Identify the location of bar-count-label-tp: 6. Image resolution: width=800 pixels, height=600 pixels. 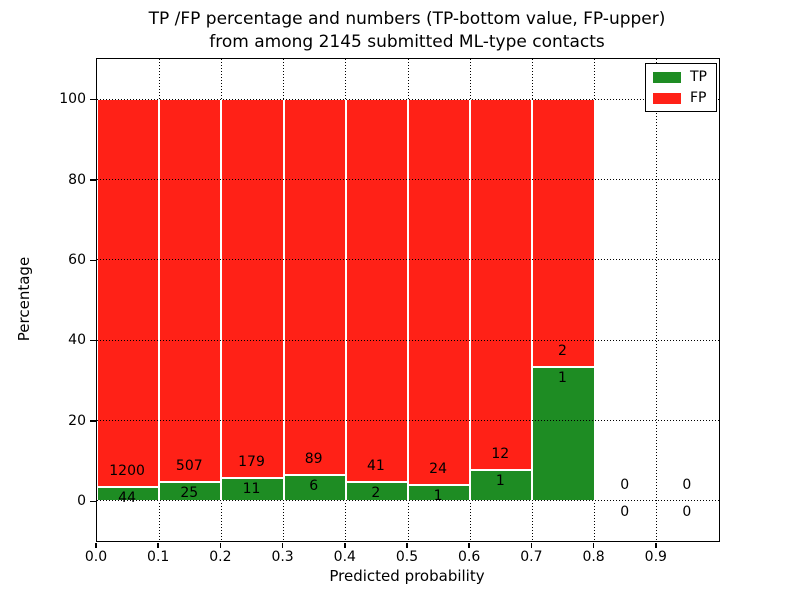
(314, 486).